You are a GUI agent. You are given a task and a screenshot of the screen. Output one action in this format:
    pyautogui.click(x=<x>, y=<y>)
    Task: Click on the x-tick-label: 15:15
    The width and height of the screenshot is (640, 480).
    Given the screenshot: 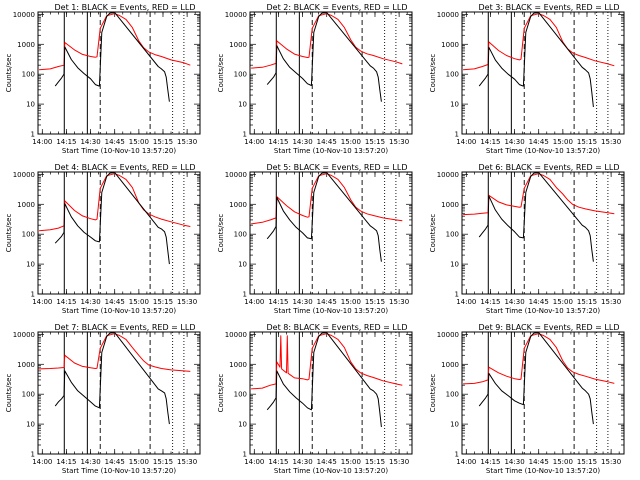 What is the action you would take?
    pyautogui.click(x=587, y=462)
    